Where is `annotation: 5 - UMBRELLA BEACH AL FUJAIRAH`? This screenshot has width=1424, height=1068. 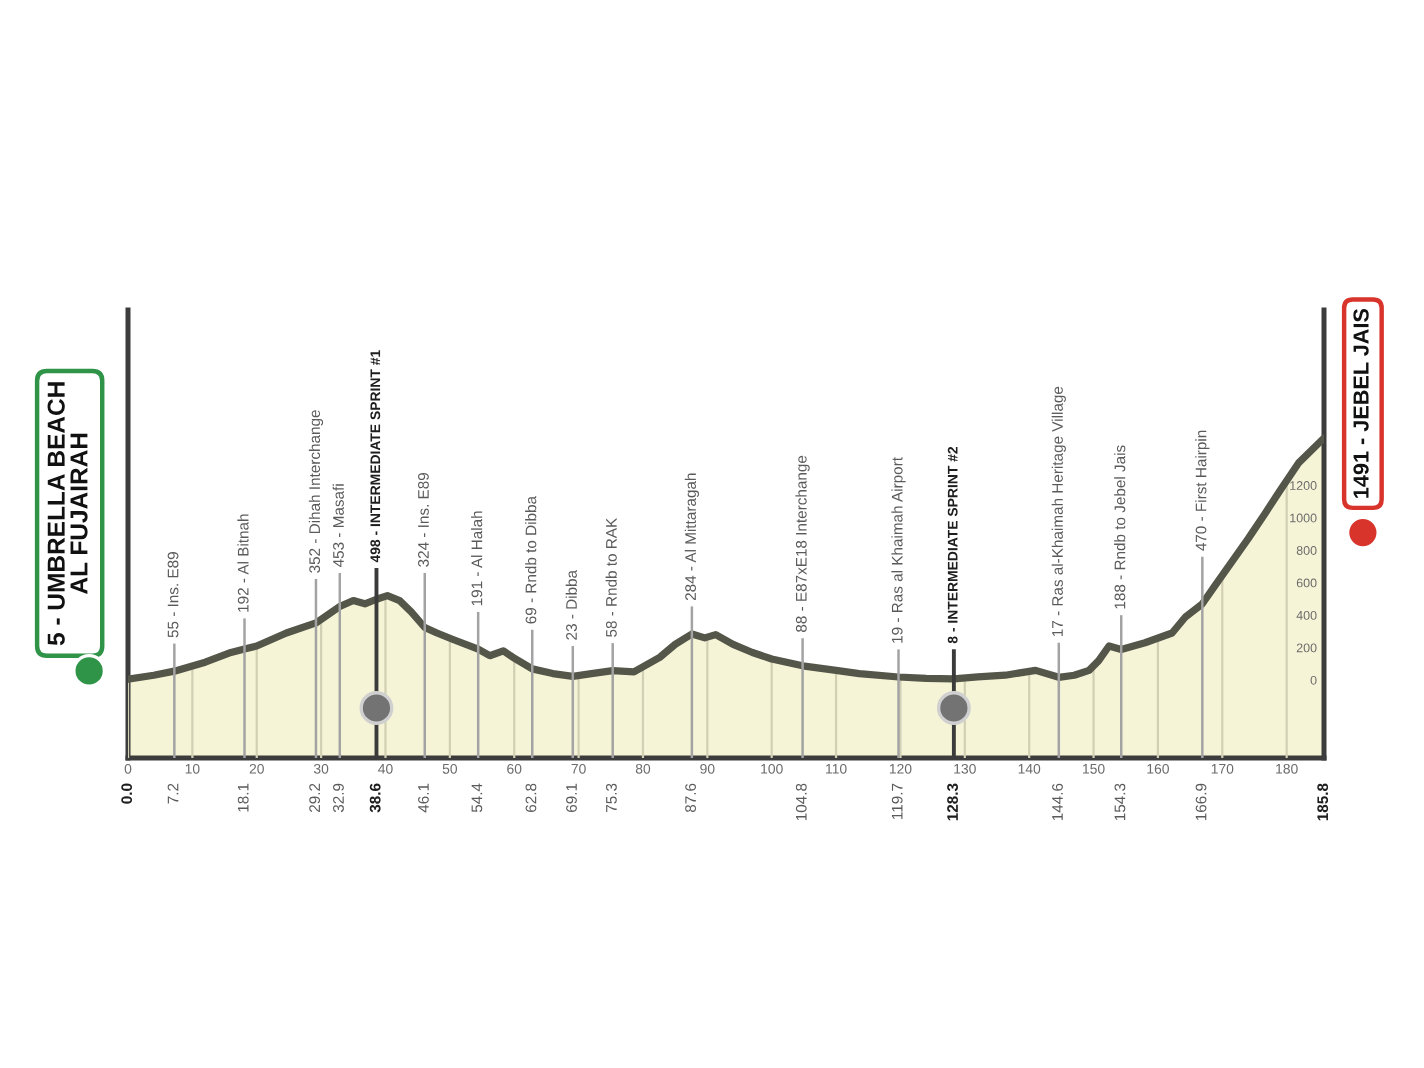 annotation: 5 - UMBRELLA BEACH AL FUJAIRAH is located at coordinates (67, 514).